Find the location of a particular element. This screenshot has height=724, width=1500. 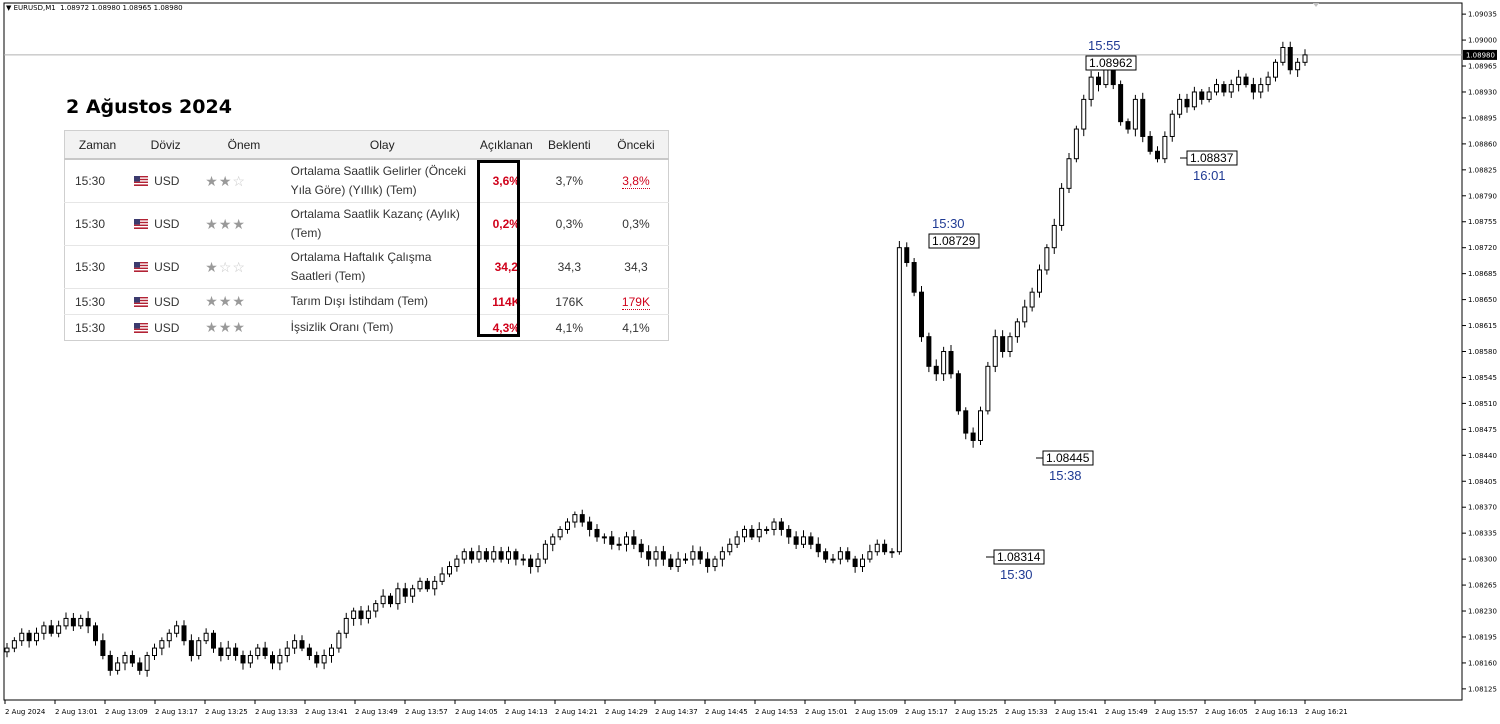

event-forecast: 176K is located at coordinates (569, 301).